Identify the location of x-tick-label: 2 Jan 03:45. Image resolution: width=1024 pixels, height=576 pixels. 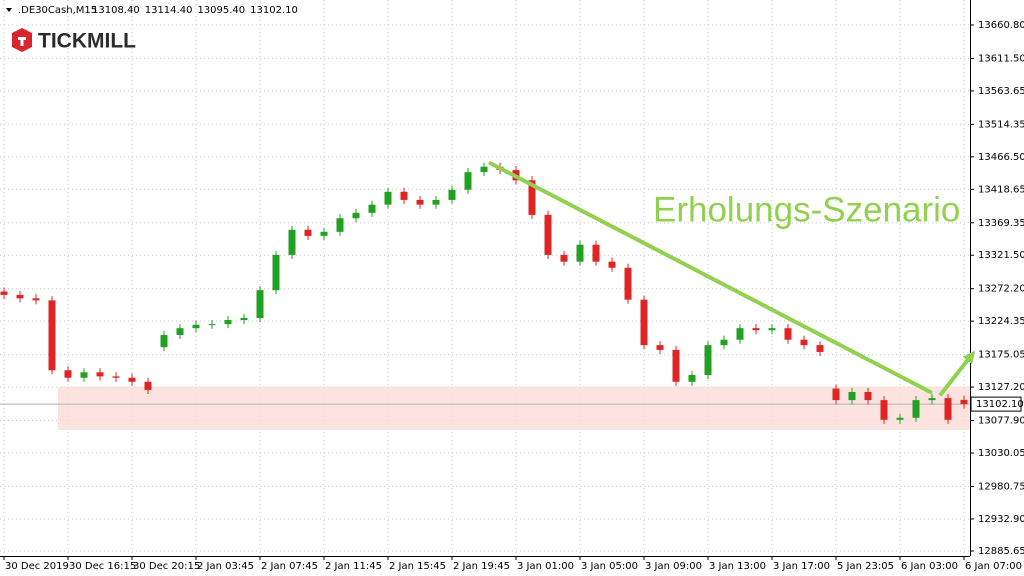
(225, 566).